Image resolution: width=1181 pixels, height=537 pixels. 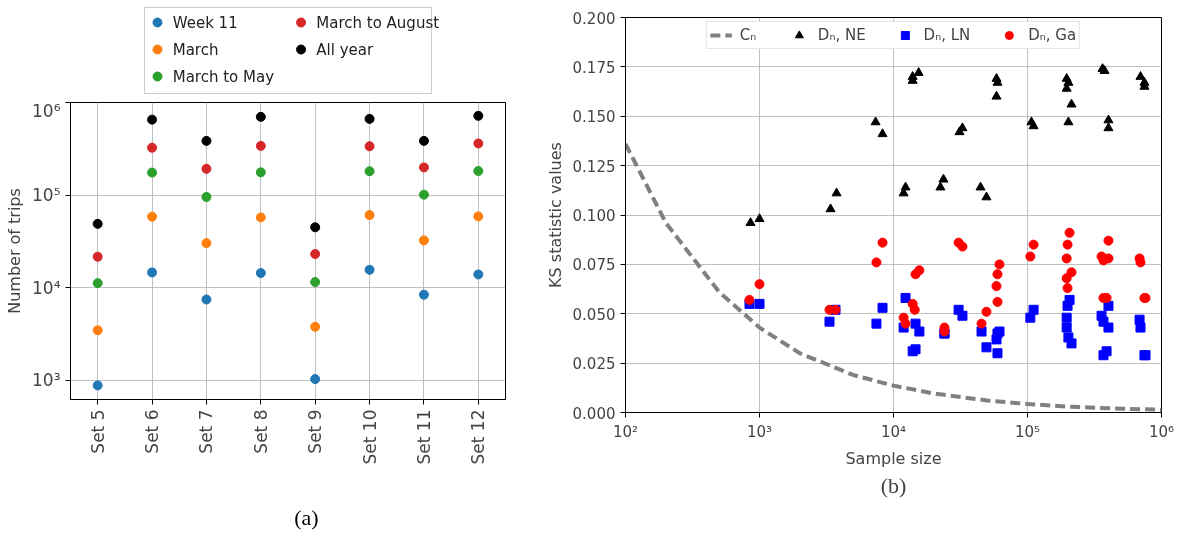 I want to click on x-tick-label: Set 6, so click(x=152, y=431).